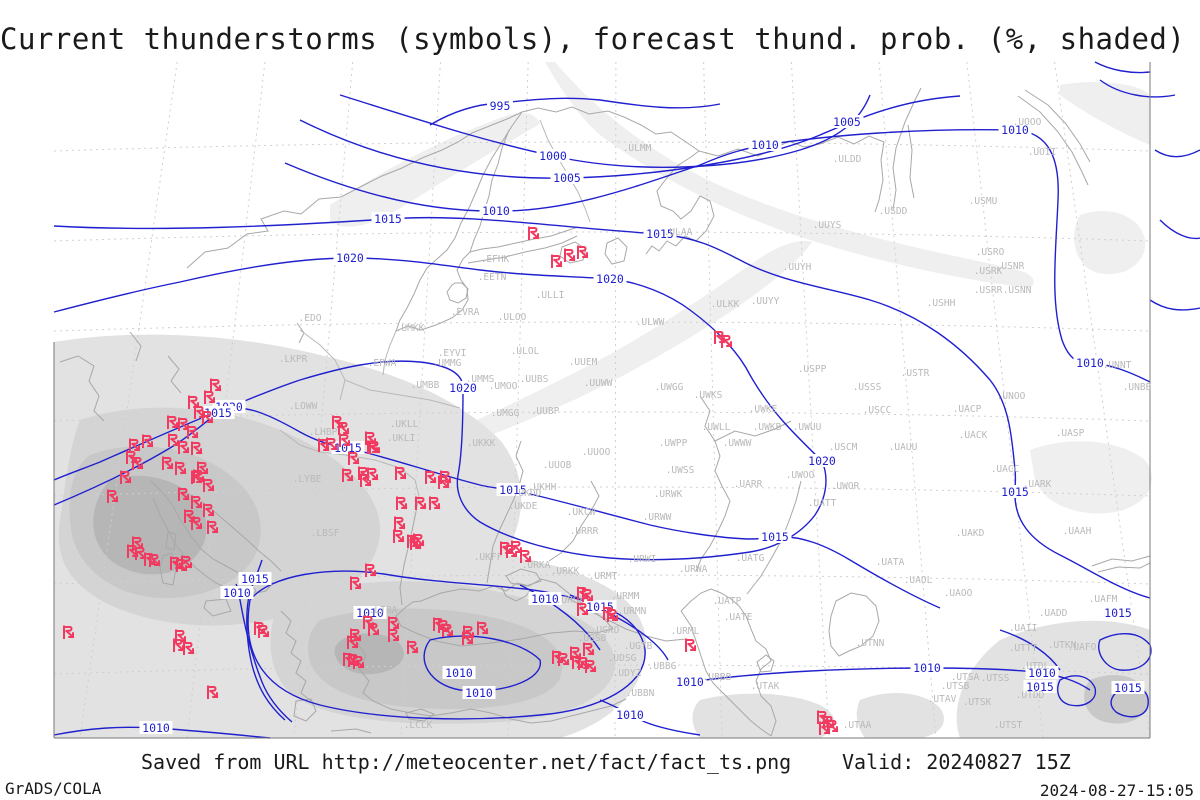 The image size is (1200, 800). Describe the element at coordinates (893, 211) in the screenshot. I see `station-label: .USDD` at that location.